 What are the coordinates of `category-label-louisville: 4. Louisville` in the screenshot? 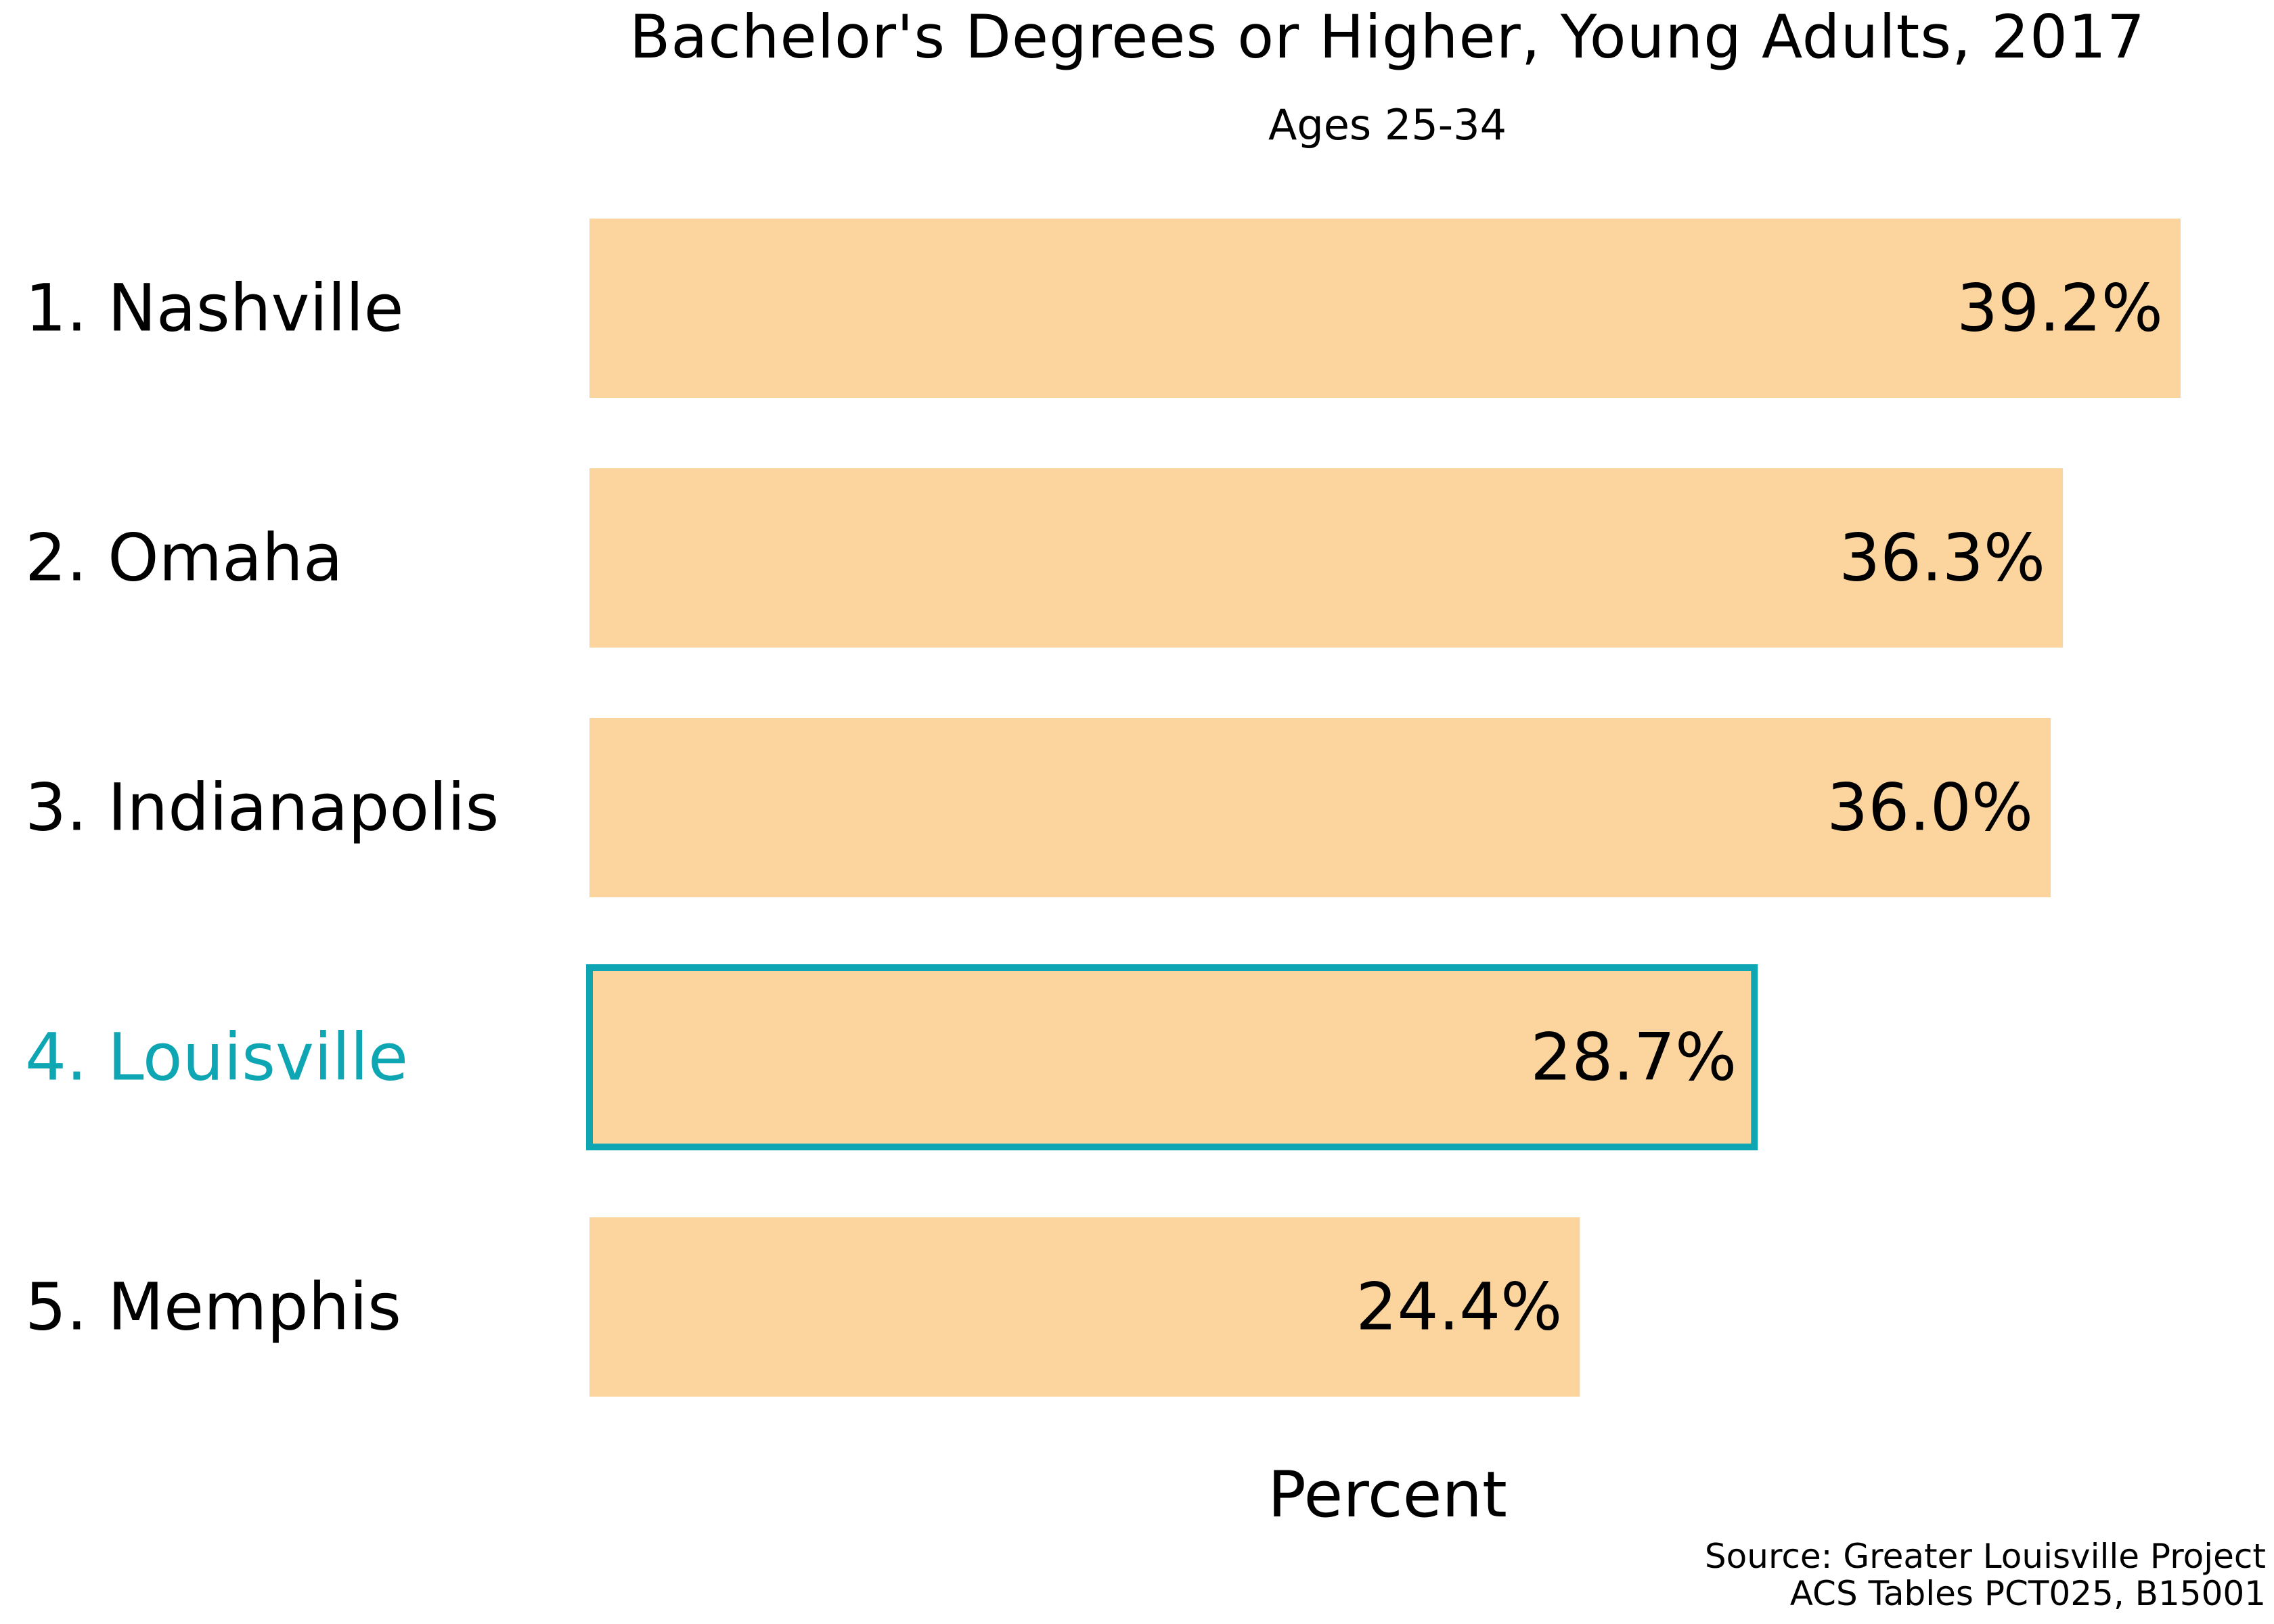 It's located at (216, 1058).